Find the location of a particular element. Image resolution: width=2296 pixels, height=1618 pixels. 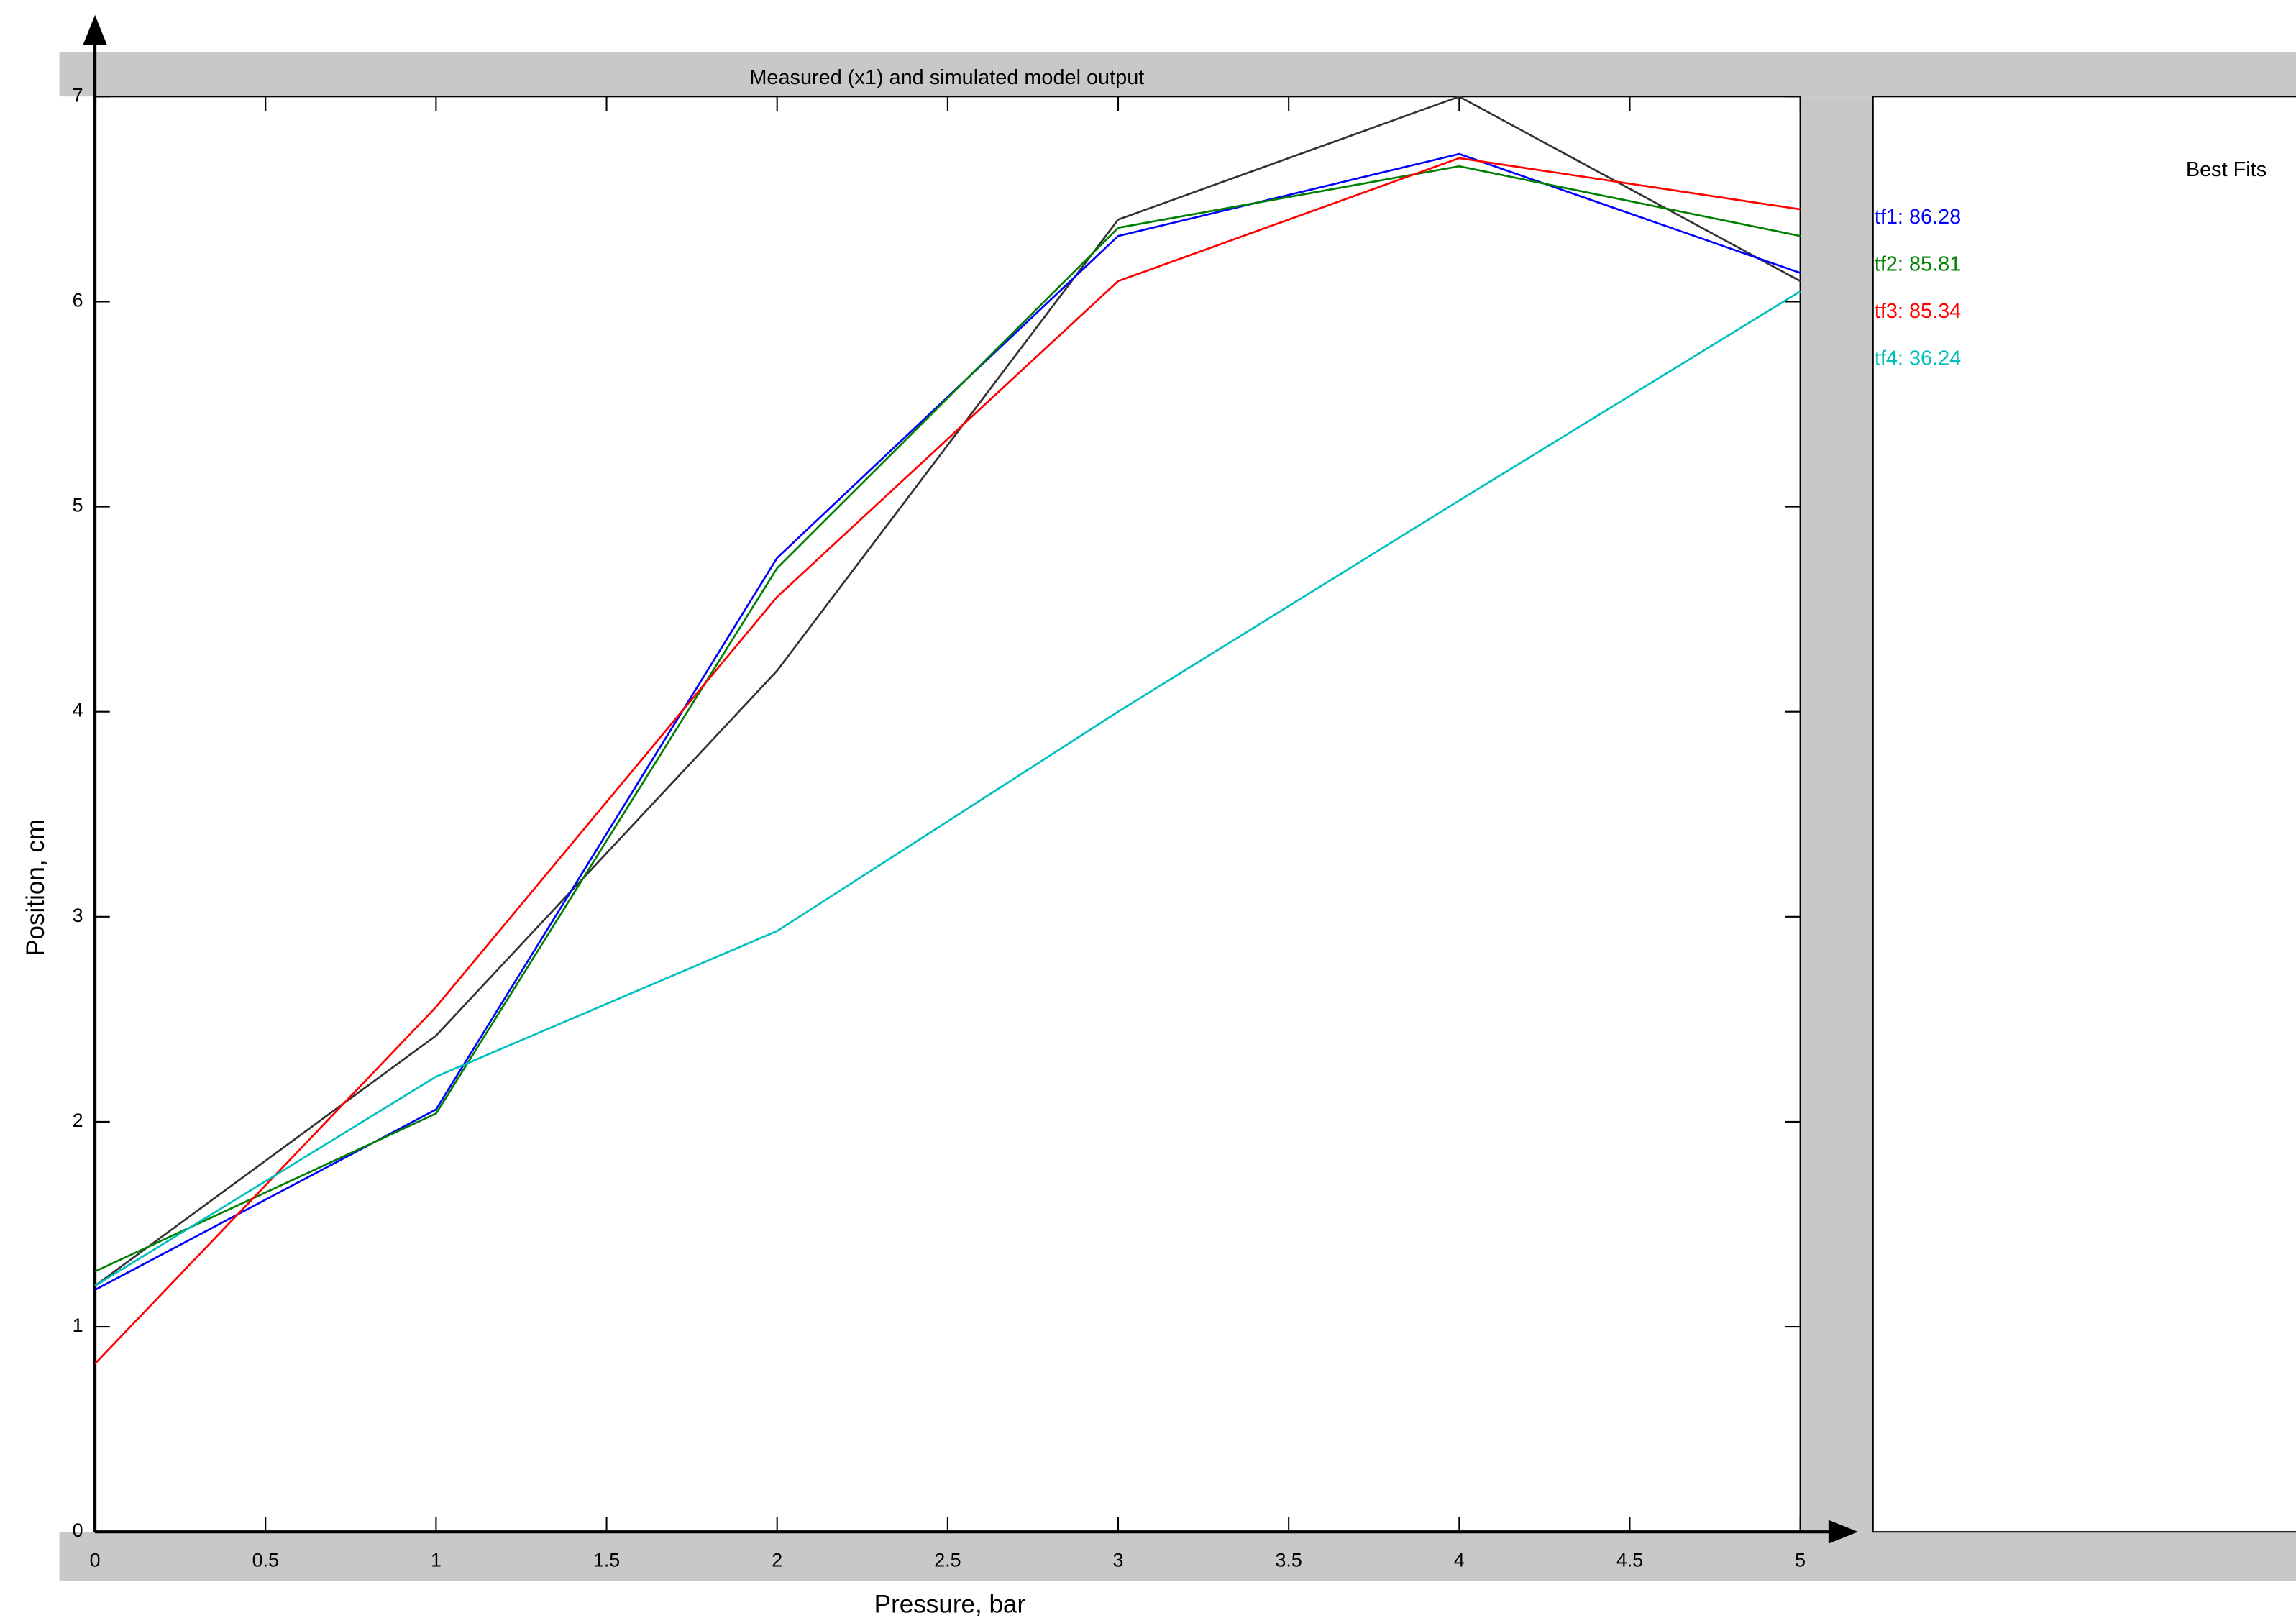

x-tick-label: 0 is located at coordinates (95, 1561).